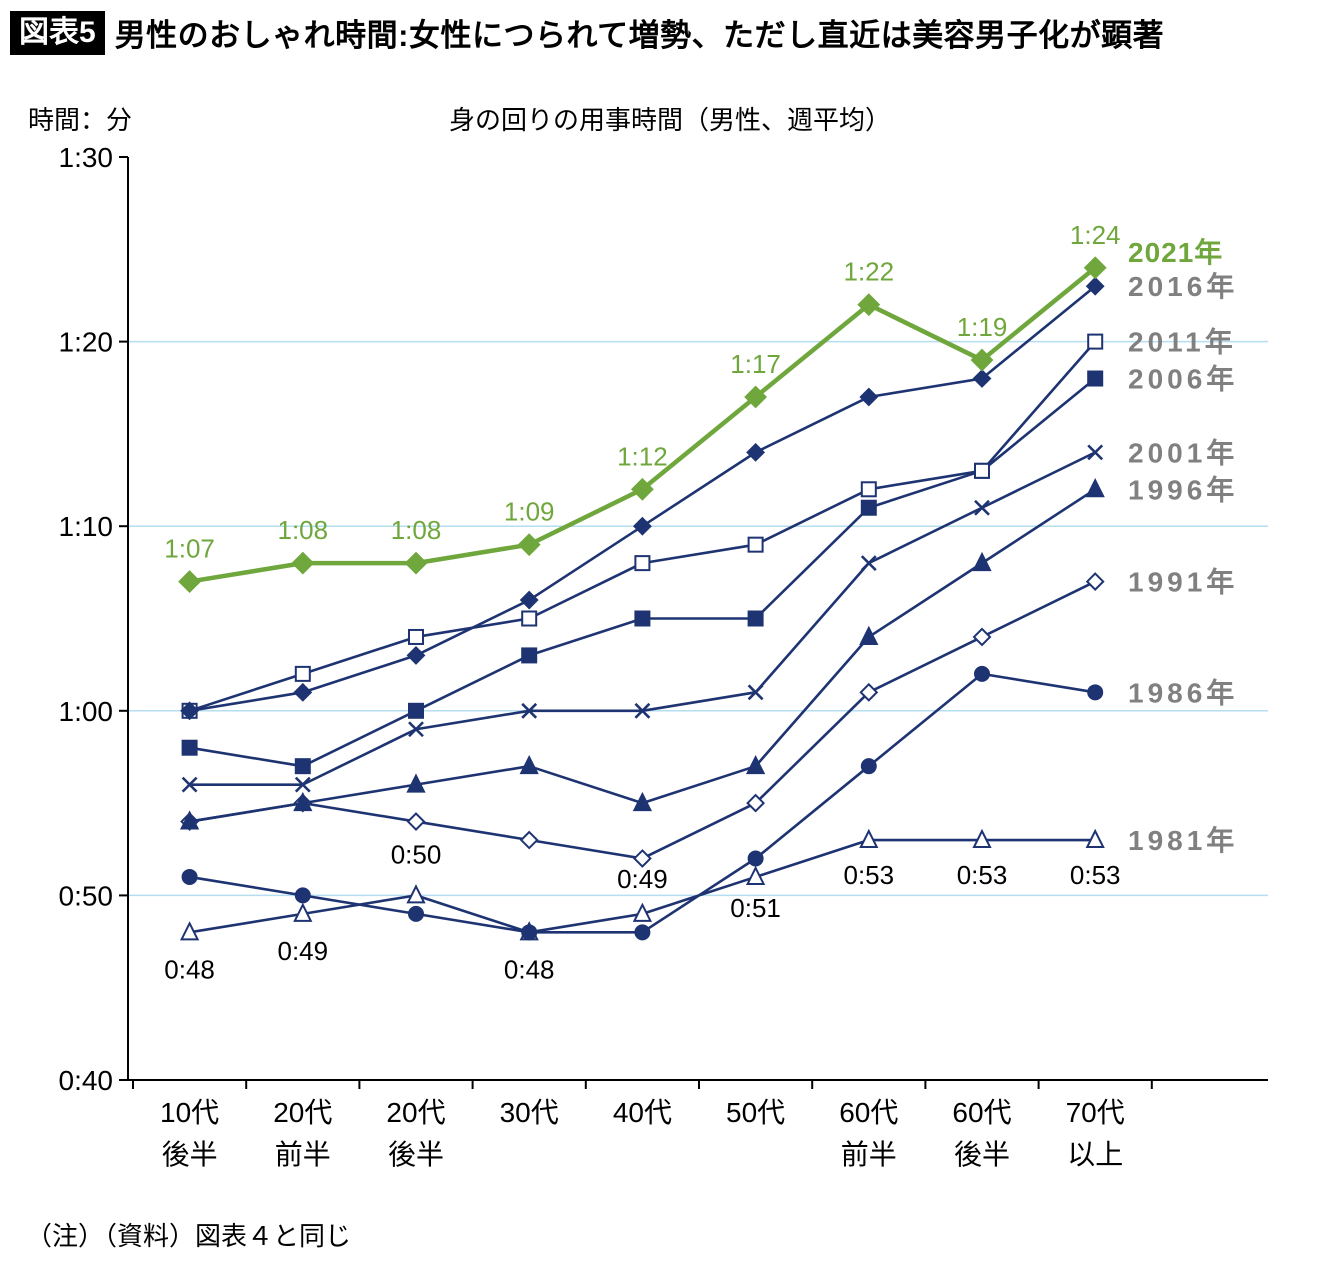 The image size is (1340, 1277). Describe the element at coordinates (642, 456) in the screenshot. I see `point-label: 1:12` at that location.